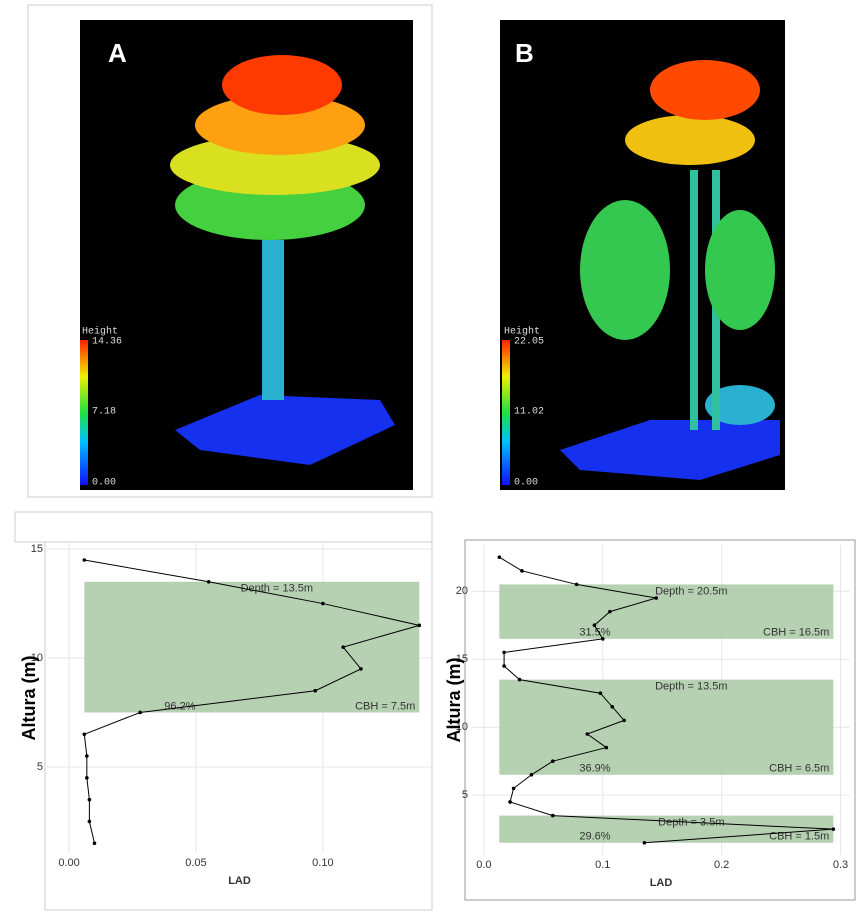 This screenshot has height=916, width=860. I want to click on legend-label: 11.02, so click(529, 412).